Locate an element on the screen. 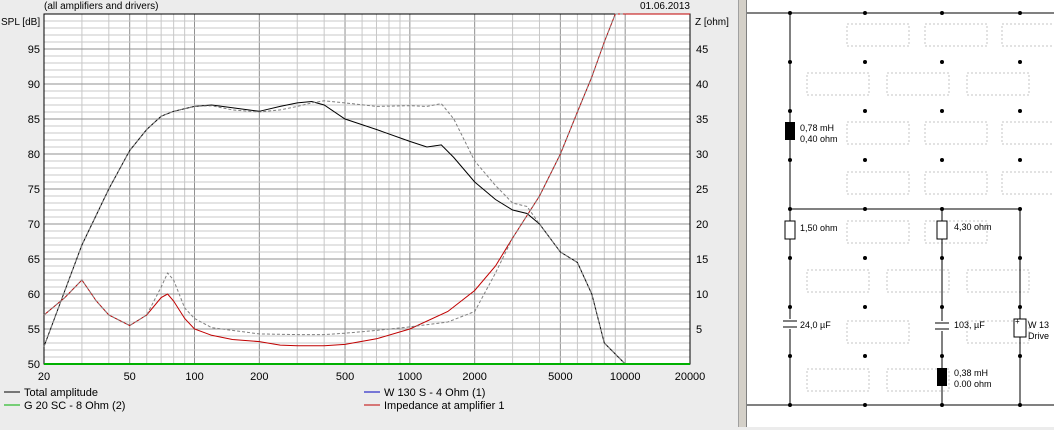 This screenshot has width=1054, height=430. y-tick-label: 85 is located at coordinates (34, 120).